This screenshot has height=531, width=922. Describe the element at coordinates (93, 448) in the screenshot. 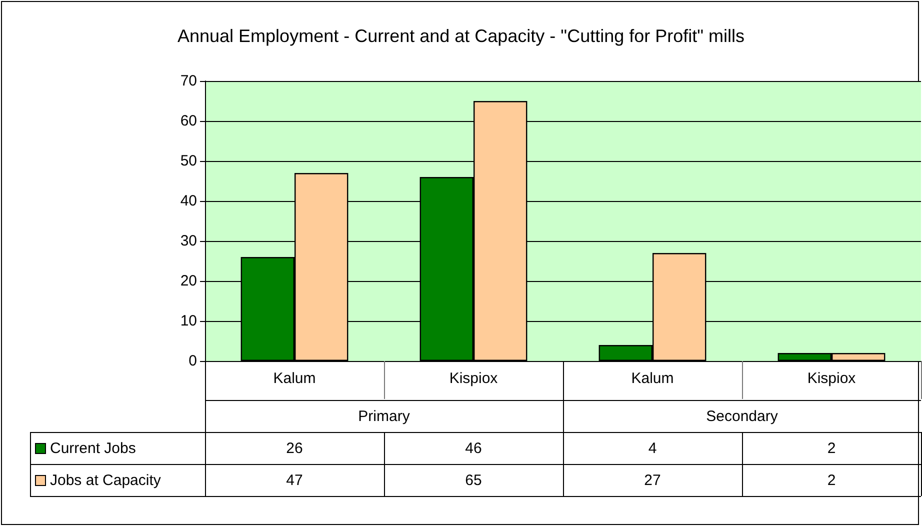

I see `legend-label: Current Jobs` at that location.